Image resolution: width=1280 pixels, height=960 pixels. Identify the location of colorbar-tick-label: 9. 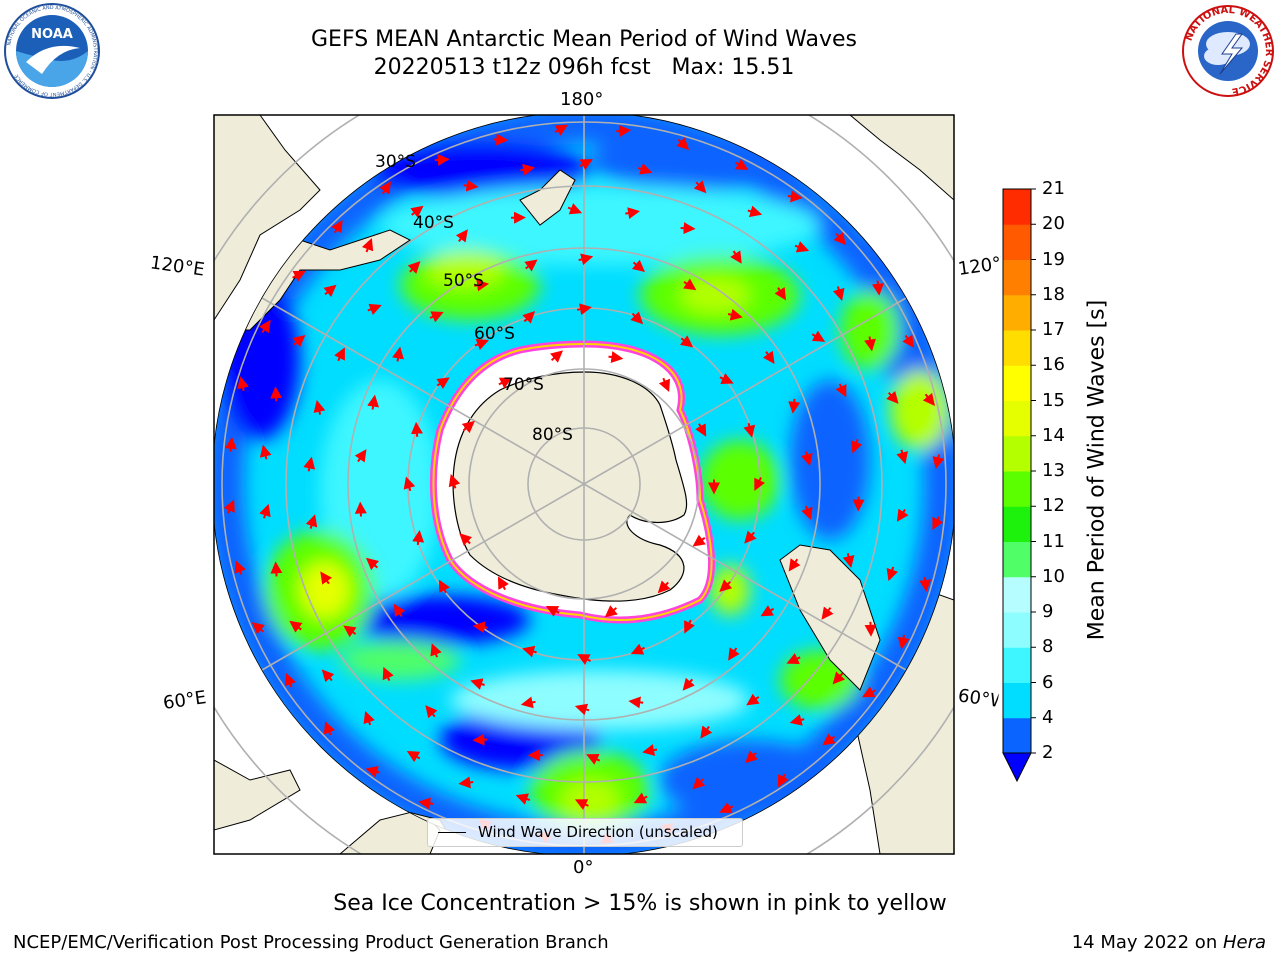
(1048, 611).